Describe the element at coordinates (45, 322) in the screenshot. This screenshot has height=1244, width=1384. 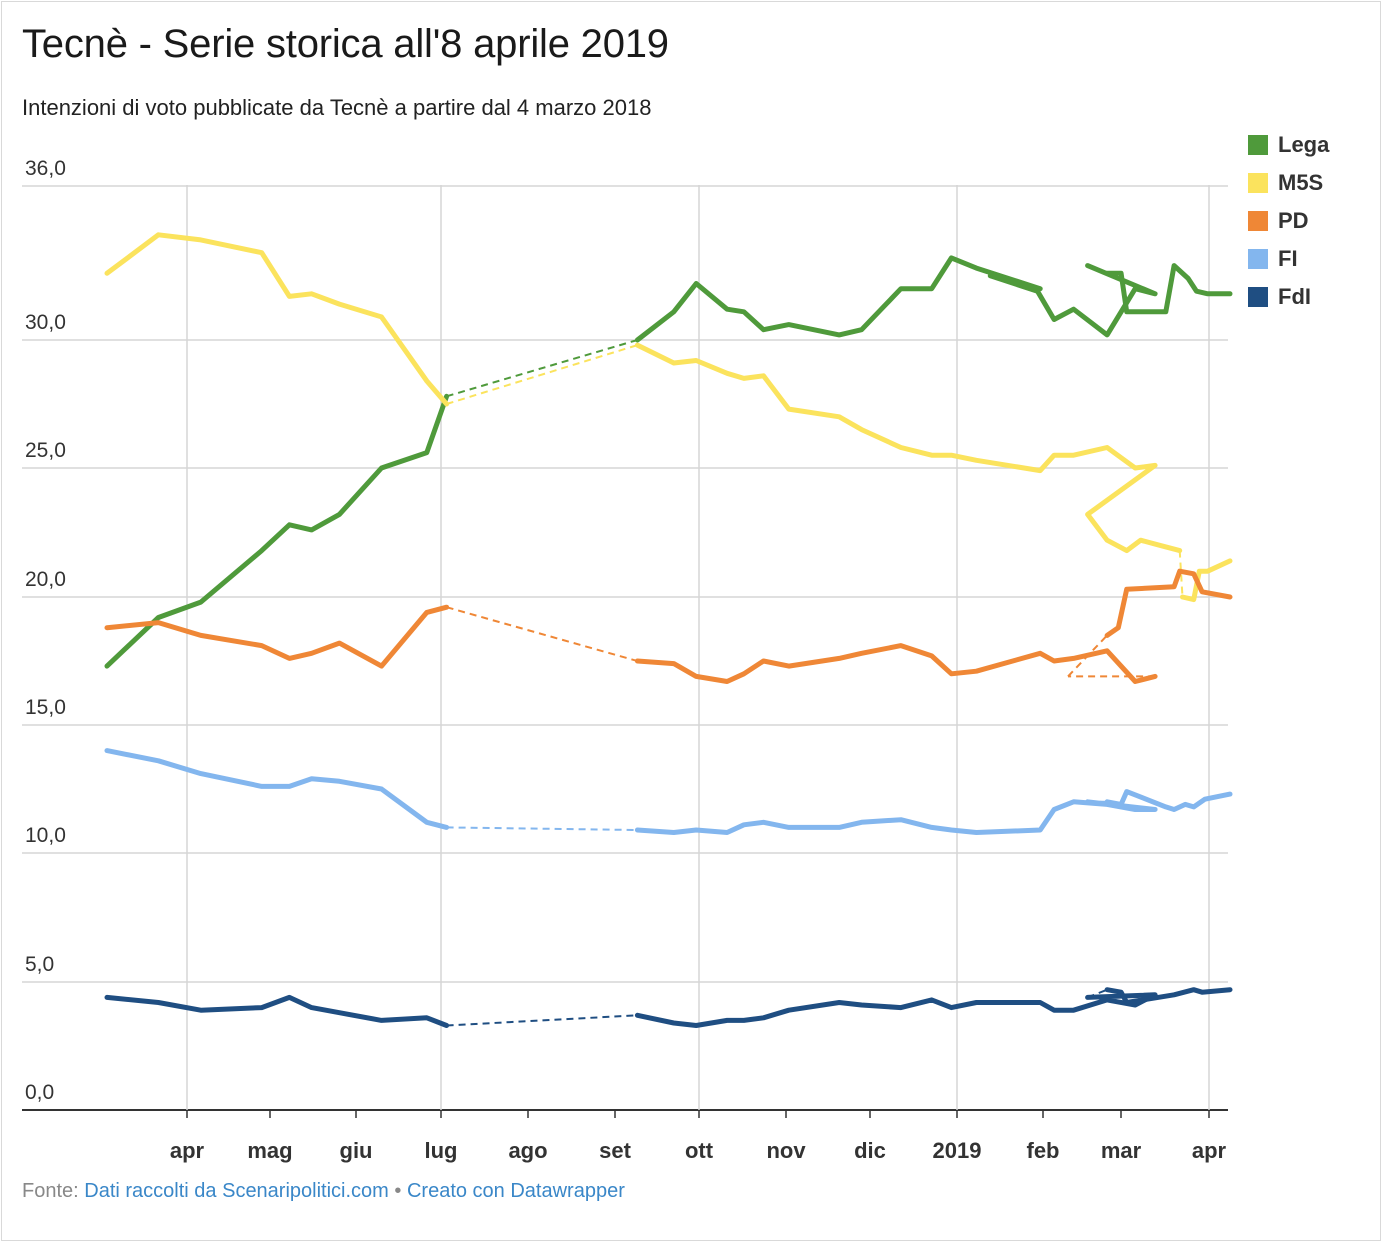
I see `y-tick-label: 30,0` at that location.